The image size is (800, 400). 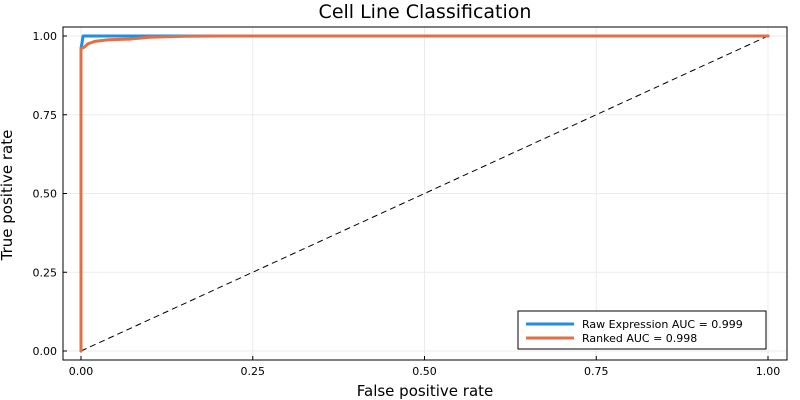 I want to click on chart-title: Cell Line Classification, so click(x=425, y=12).